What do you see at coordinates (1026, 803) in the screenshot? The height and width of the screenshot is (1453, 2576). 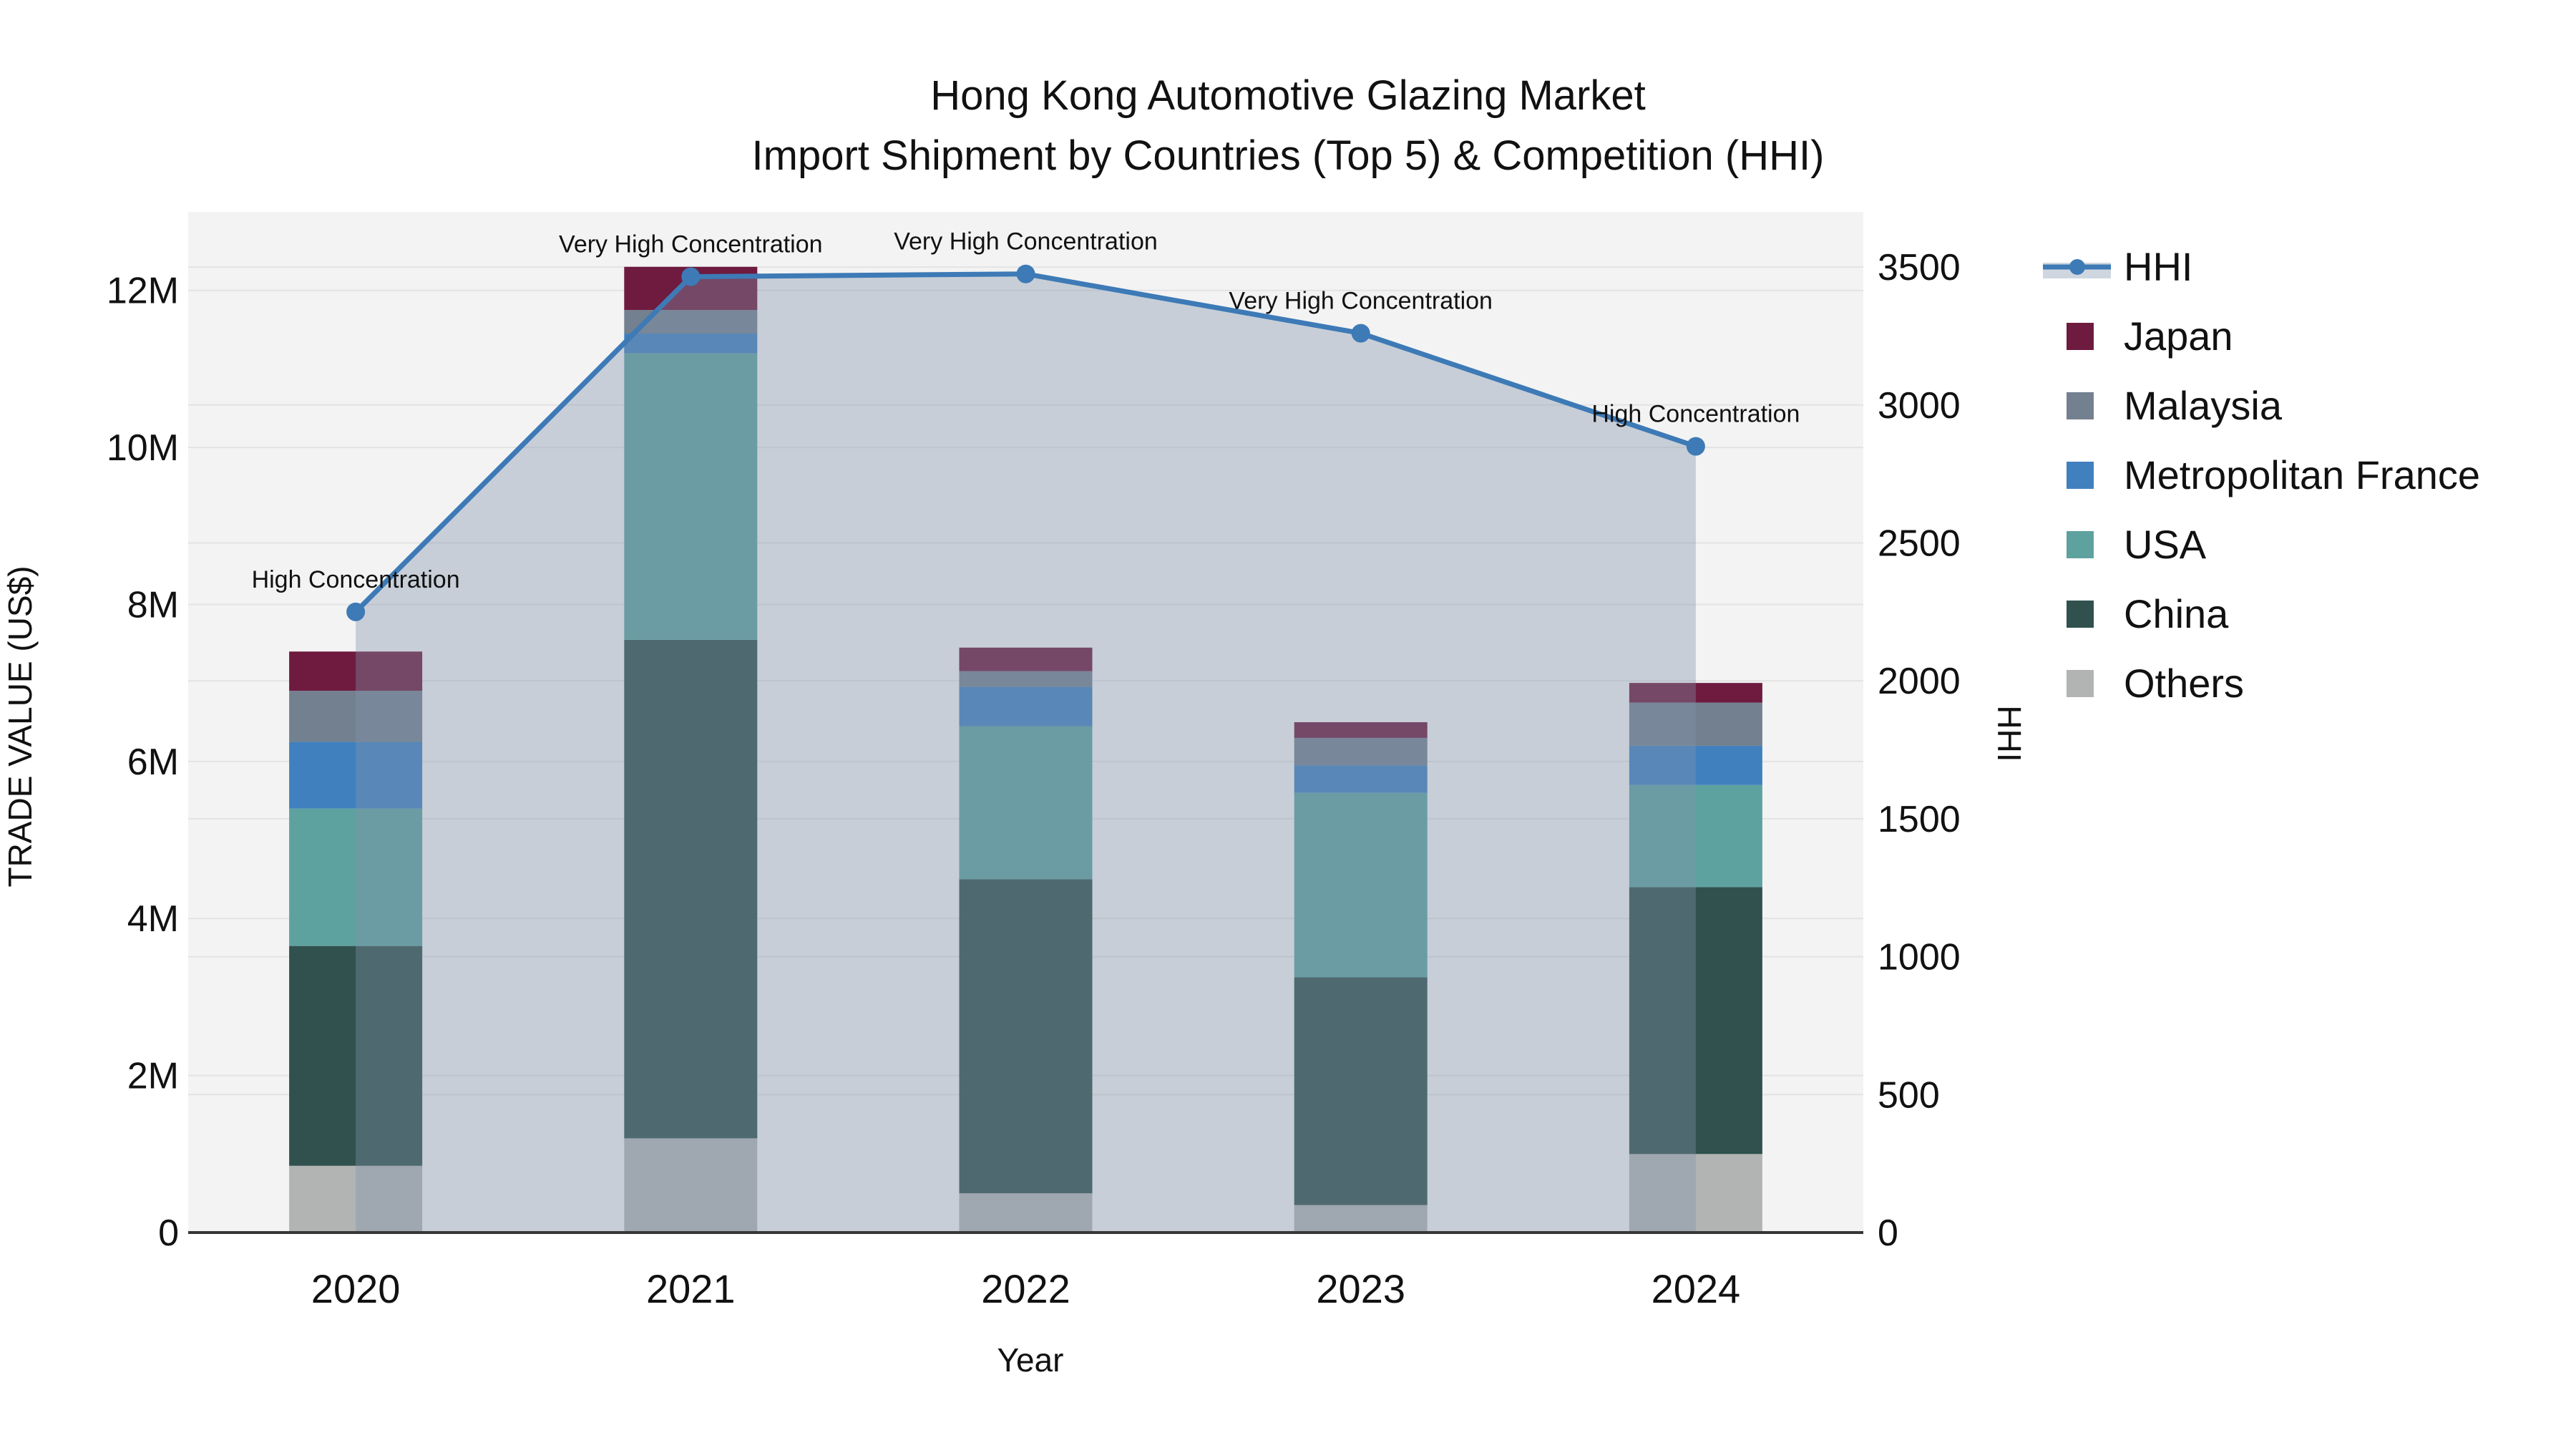 I see `bar-segment-usa-2022` at bounding box center [1026, 803].